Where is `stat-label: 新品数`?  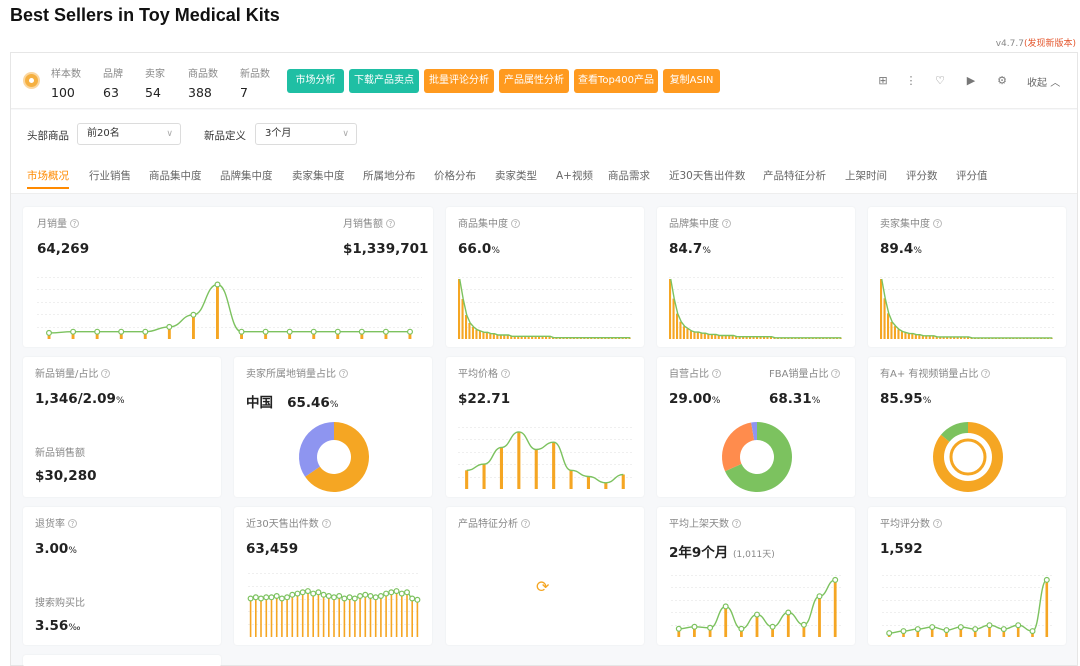 stat-label: 新品数 is located at coordinates (255, 74).